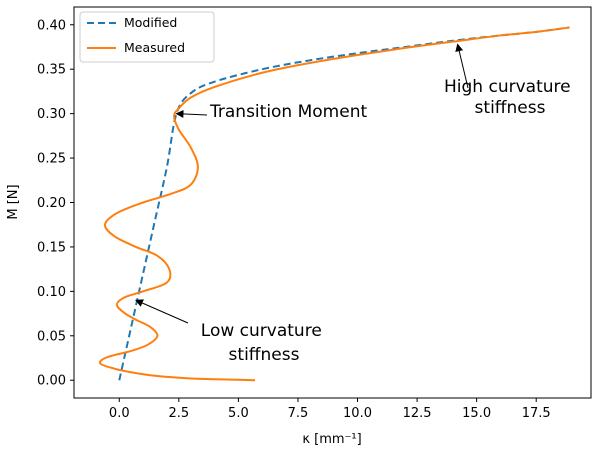 The height and width of the screenshot is (451, 598). What do you see at coordinates (510, 108) in the screenshot?
I see `annotation-high-curvature-line2: stiffness` at bounding box center [510, 108].